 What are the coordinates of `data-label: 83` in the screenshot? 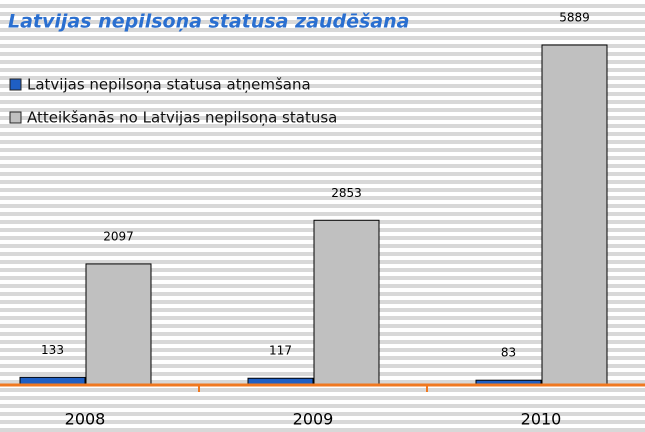 It's located at (508, 353).